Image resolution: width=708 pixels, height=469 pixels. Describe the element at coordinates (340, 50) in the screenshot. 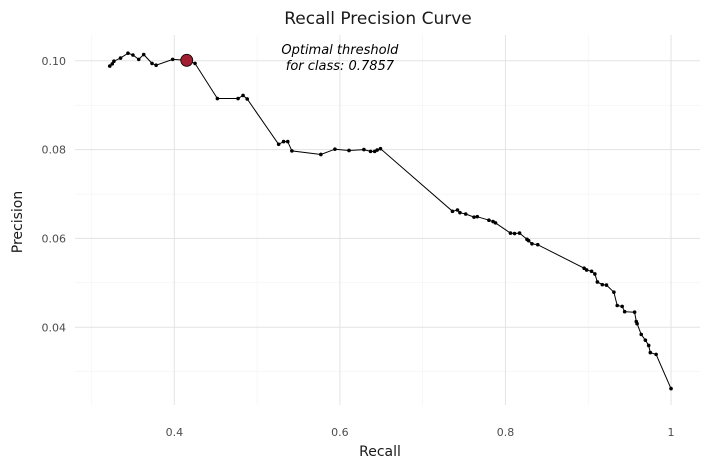

I see `annotation-line: Optimal threshold` at that location.